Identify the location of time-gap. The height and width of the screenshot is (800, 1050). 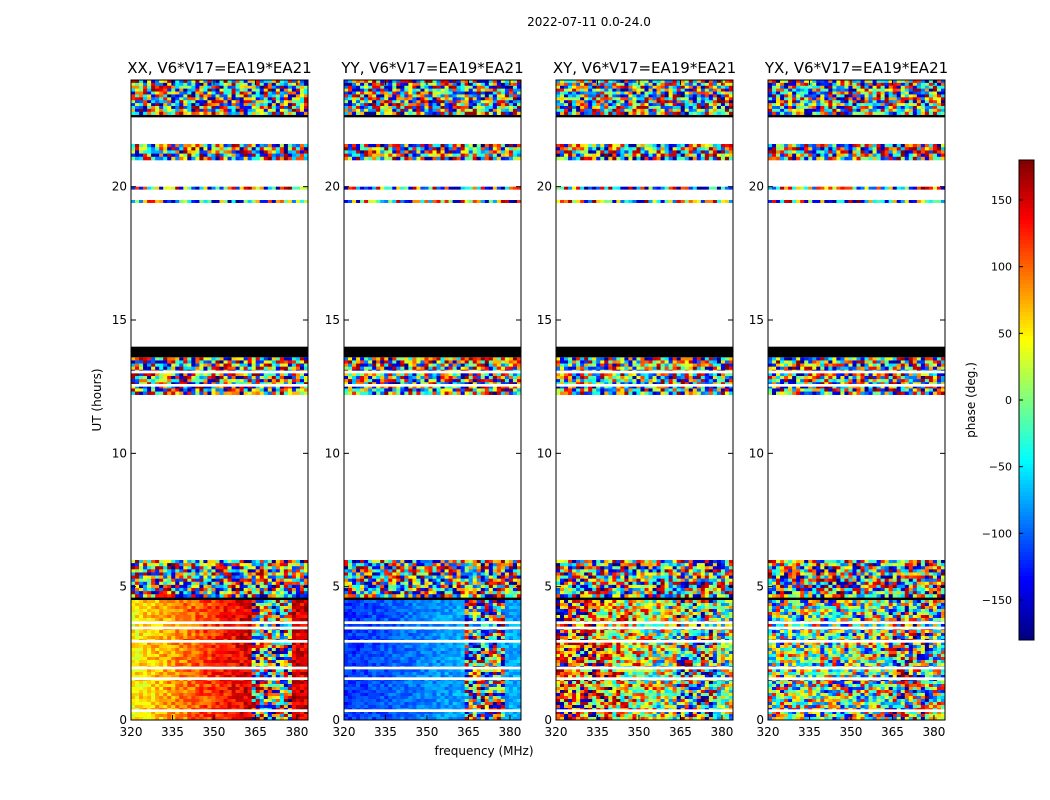
(219, 628).